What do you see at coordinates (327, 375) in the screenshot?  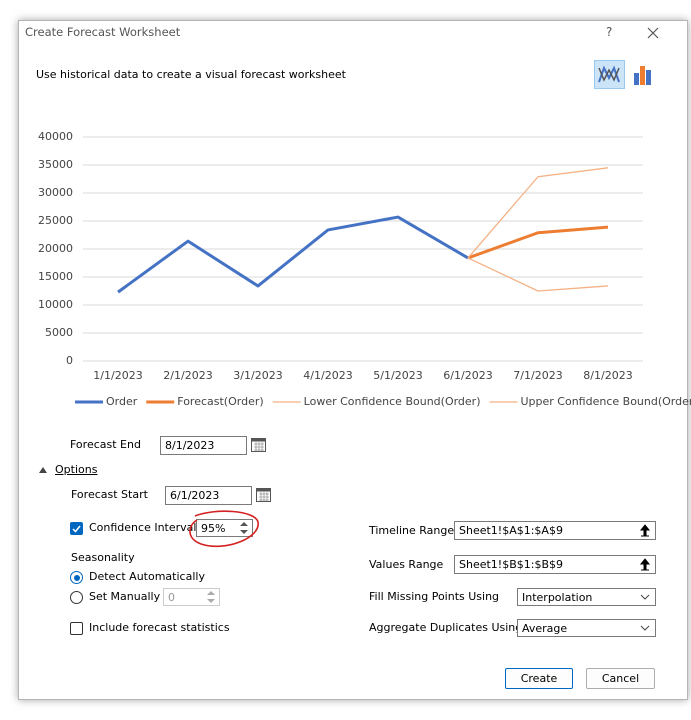 I see `x-tick-label: 4/1/2023` at bounding box center [327, 375].